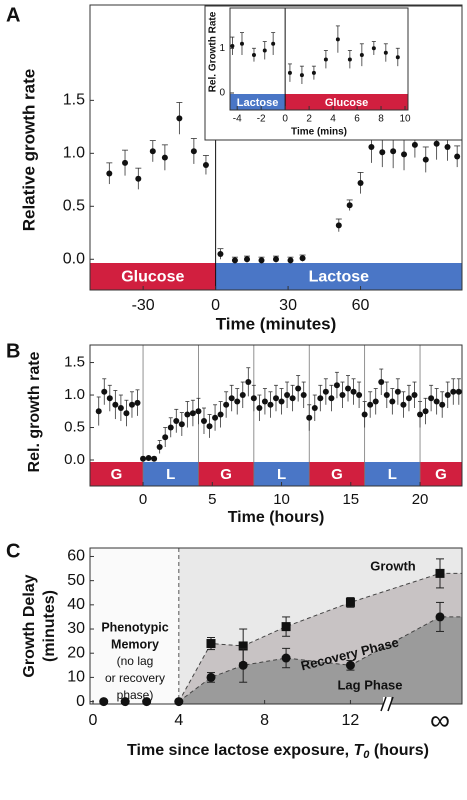 The width and height of the screenshot is (467, 800). I want to click on y-axis-label: Rel. growth rate, so click(34, 411).